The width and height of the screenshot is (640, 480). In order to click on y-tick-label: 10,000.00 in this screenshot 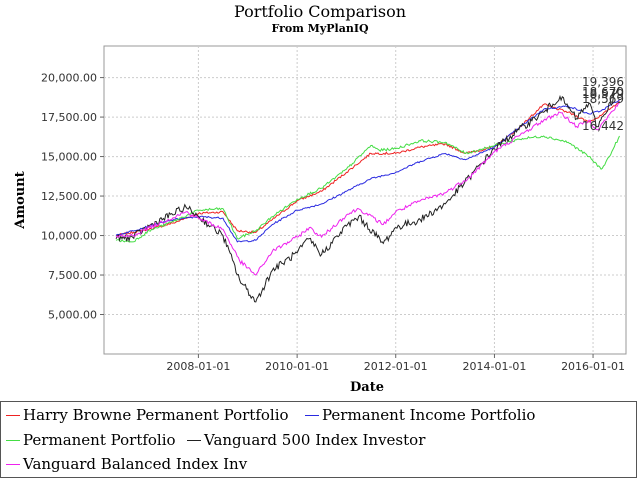, I will do `click(69, 236)`.